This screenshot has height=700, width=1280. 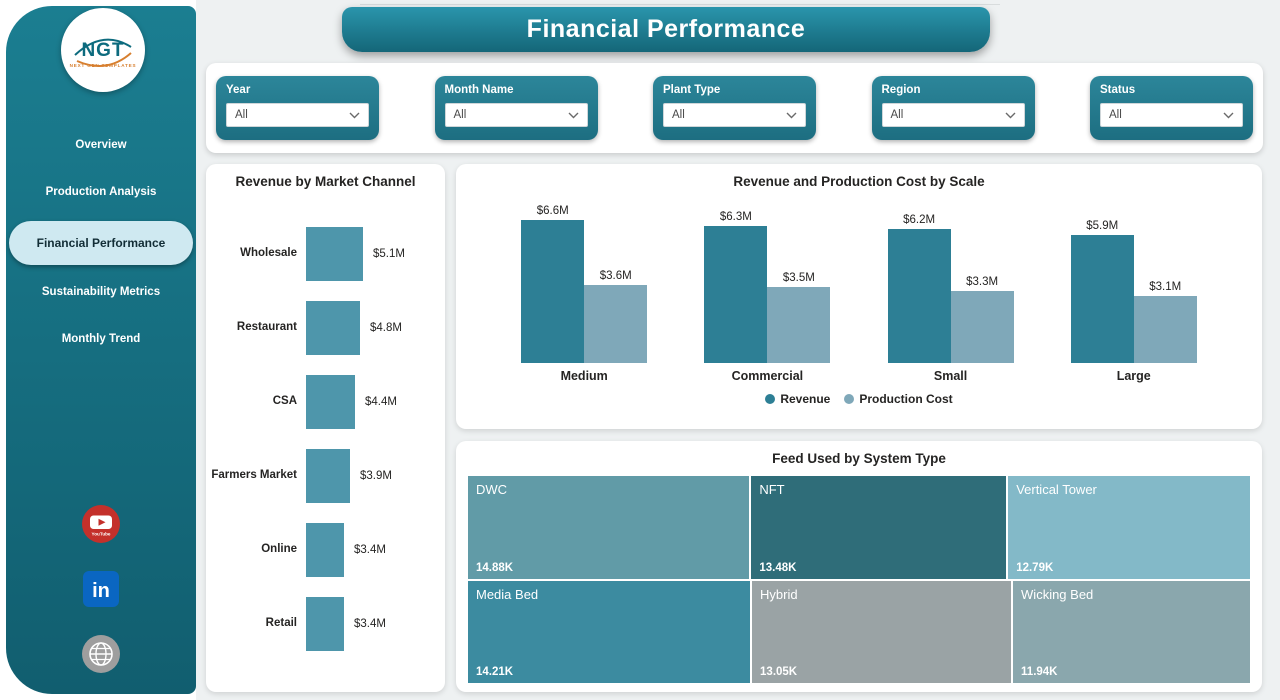 I want to click on bar-revenue-large, so click(x=1102, y=299).